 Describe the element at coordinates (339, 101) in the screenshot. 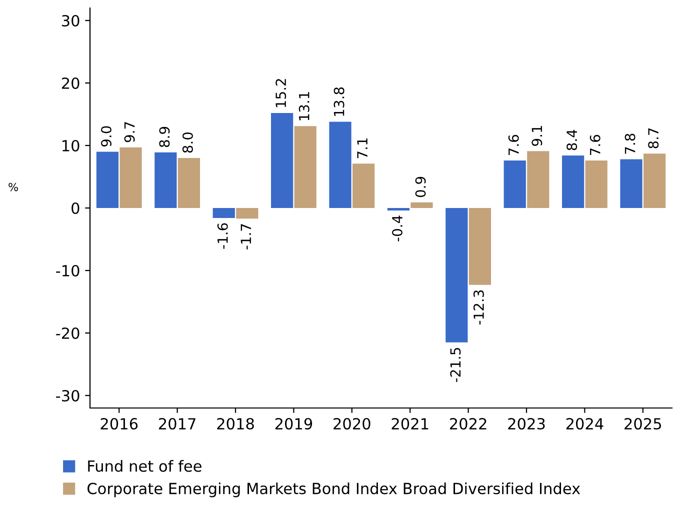

I see `data-label: 13.8` at that location.